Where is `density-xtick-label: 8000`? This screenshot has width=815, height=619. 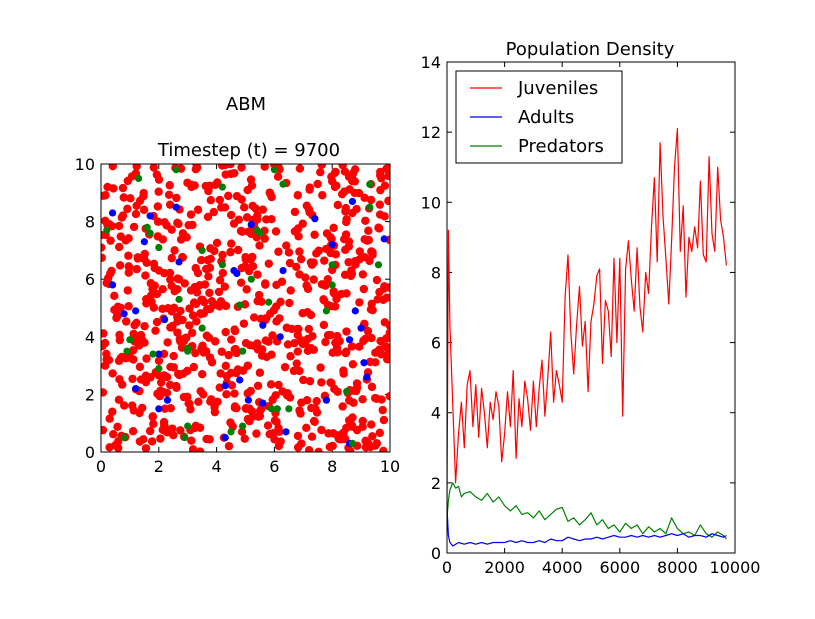
density-xtick-label: 8000 is located at coordinates (677, 567).